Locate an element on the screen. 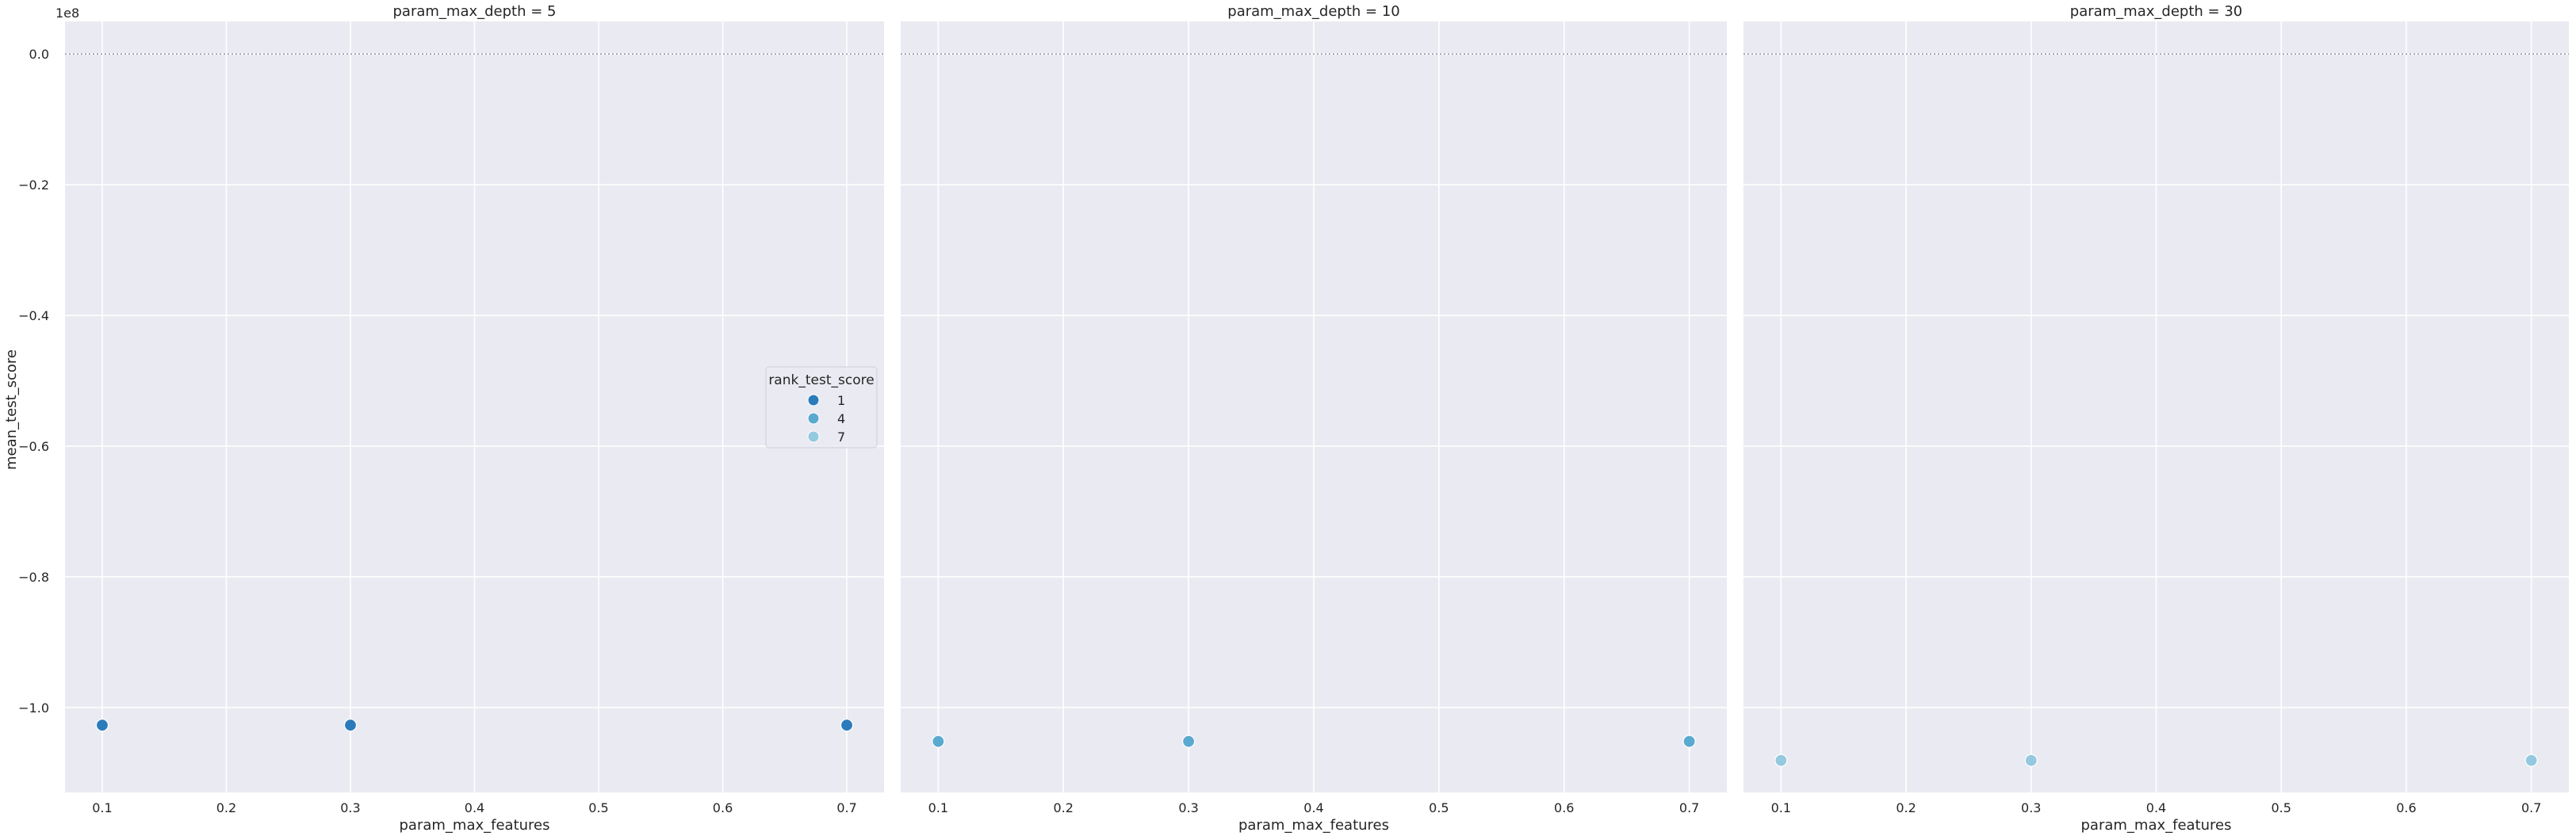  y-axis-label: mean_test_score is located at coordinates (11, 409).